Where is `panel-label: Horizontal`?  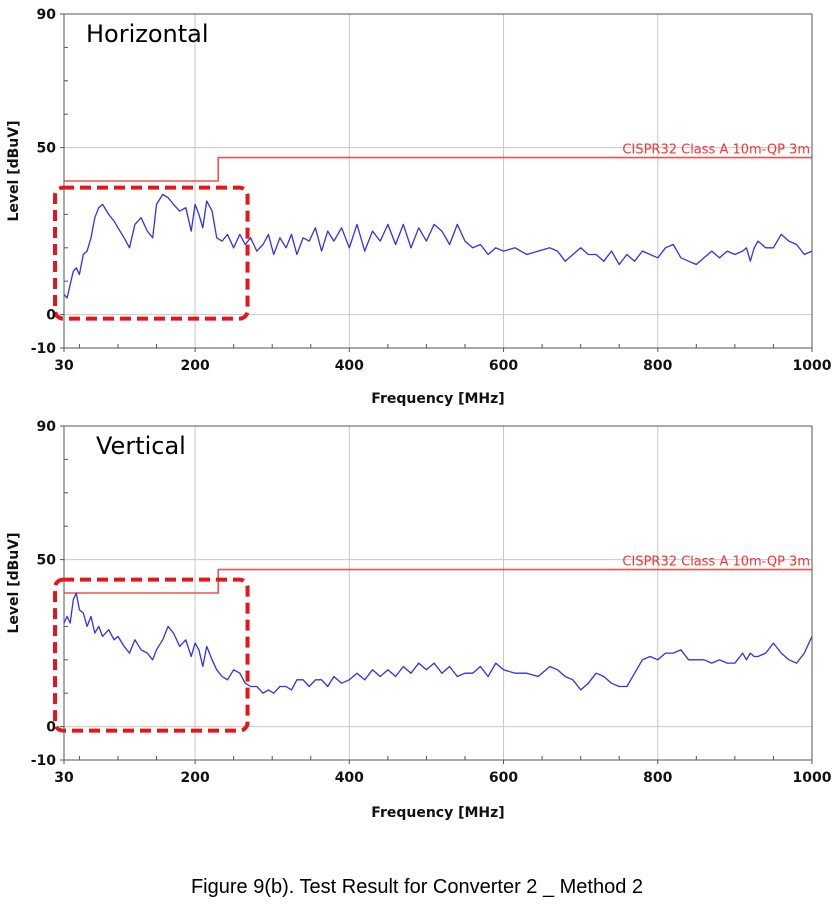
panel-label: Horizontal is located at coordinates (147, 34).